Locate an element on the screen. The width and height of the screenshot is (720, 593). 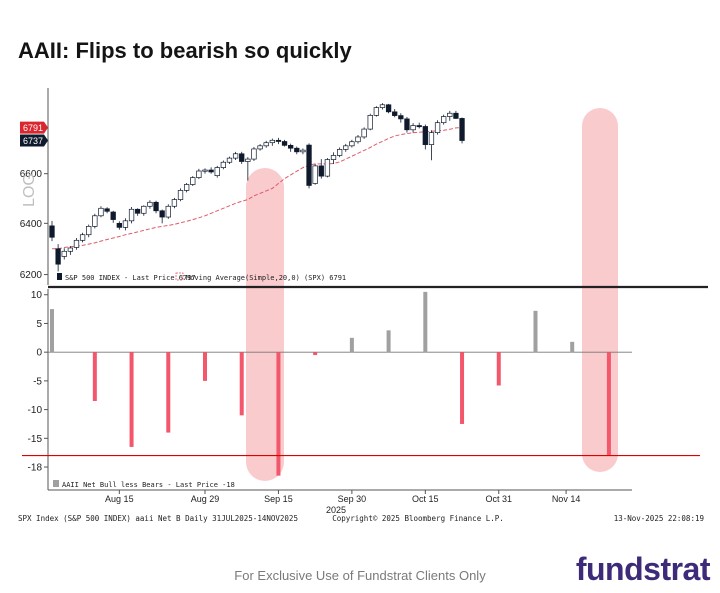
price-y-ticks: 6200 6400 6600 is located at coordinates (34, 225).